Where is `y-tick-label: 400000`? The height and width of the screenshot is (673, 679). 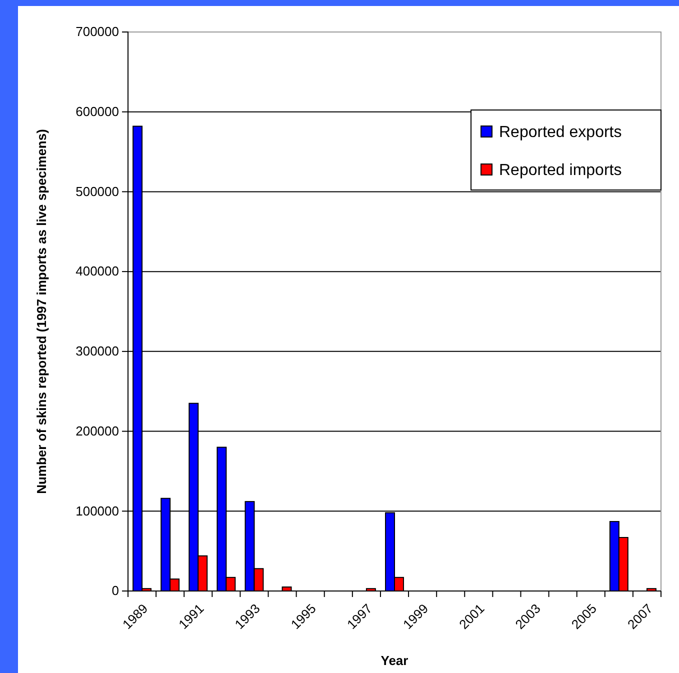 y-tick-label: 400000 is located at coordinates (97, 271).